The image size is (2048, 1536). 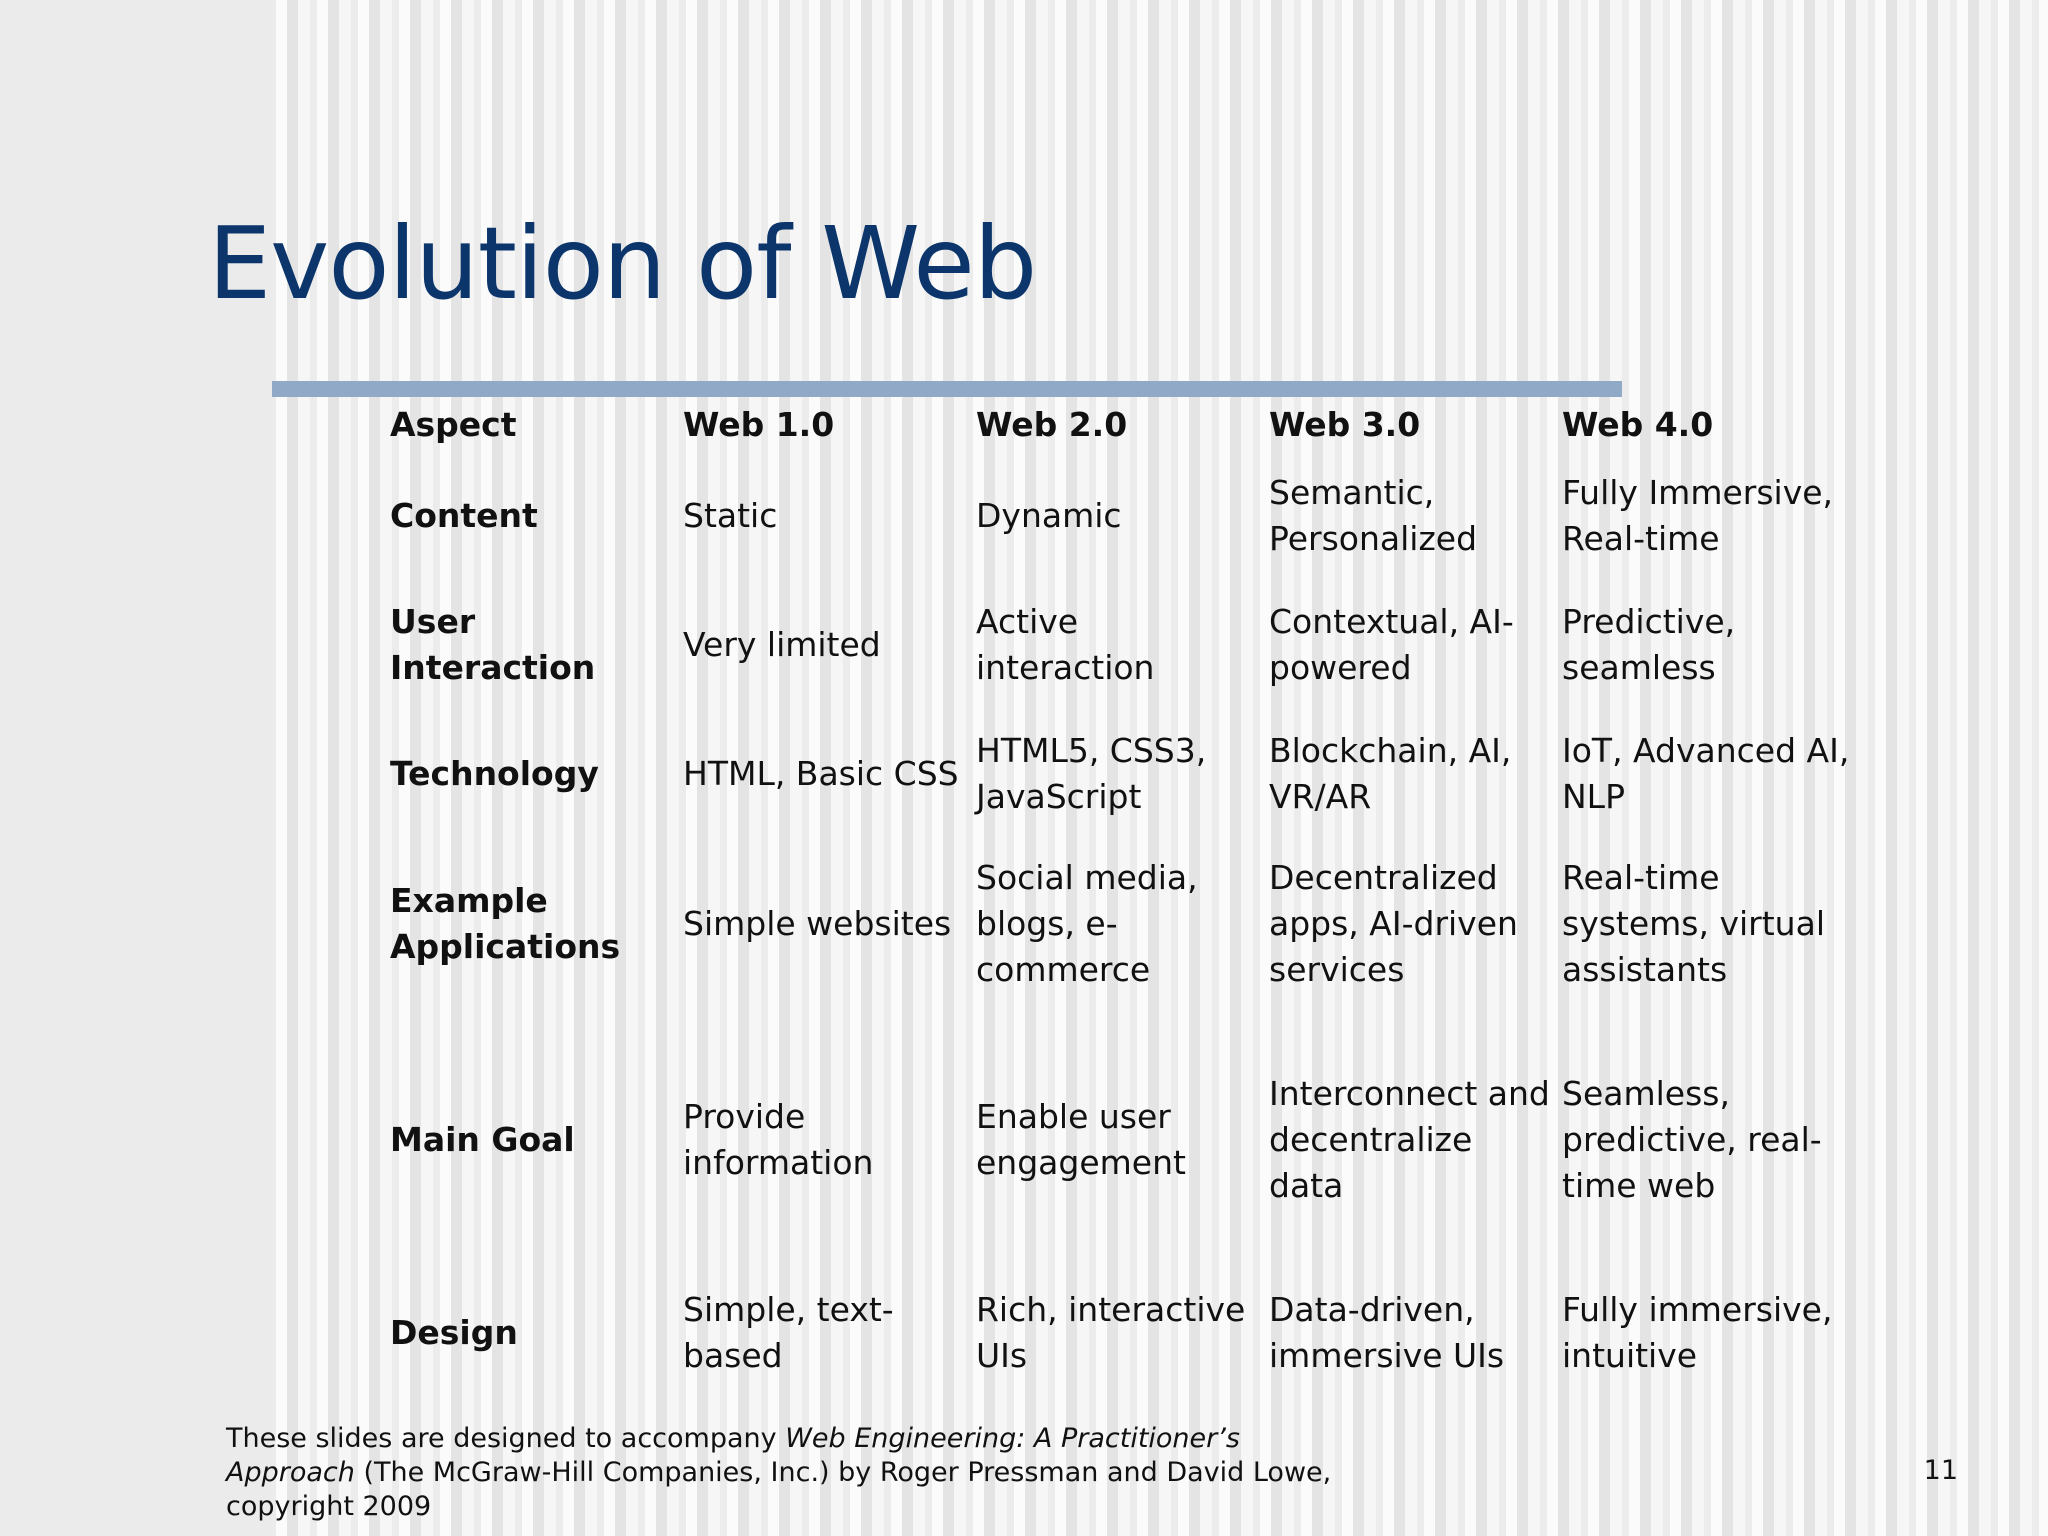 What do you see at coordinates (1391, 644) in the screenshot?
I see `table-cell: Contextual, AI-powered` at bounding box center [1391, 644].